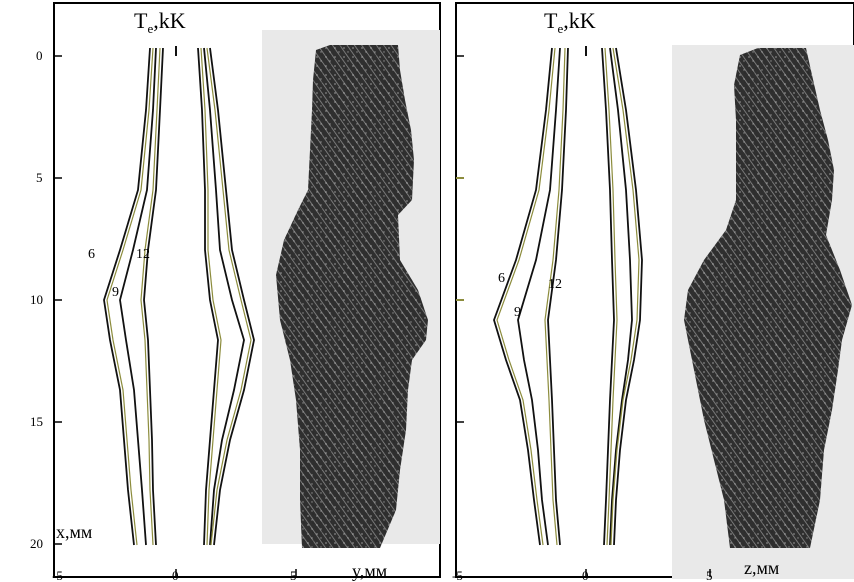 Image resolution: width=854 pixels, height=582 pixels. I want to click on left-contour-12-right-shadow, so click(211, 296).